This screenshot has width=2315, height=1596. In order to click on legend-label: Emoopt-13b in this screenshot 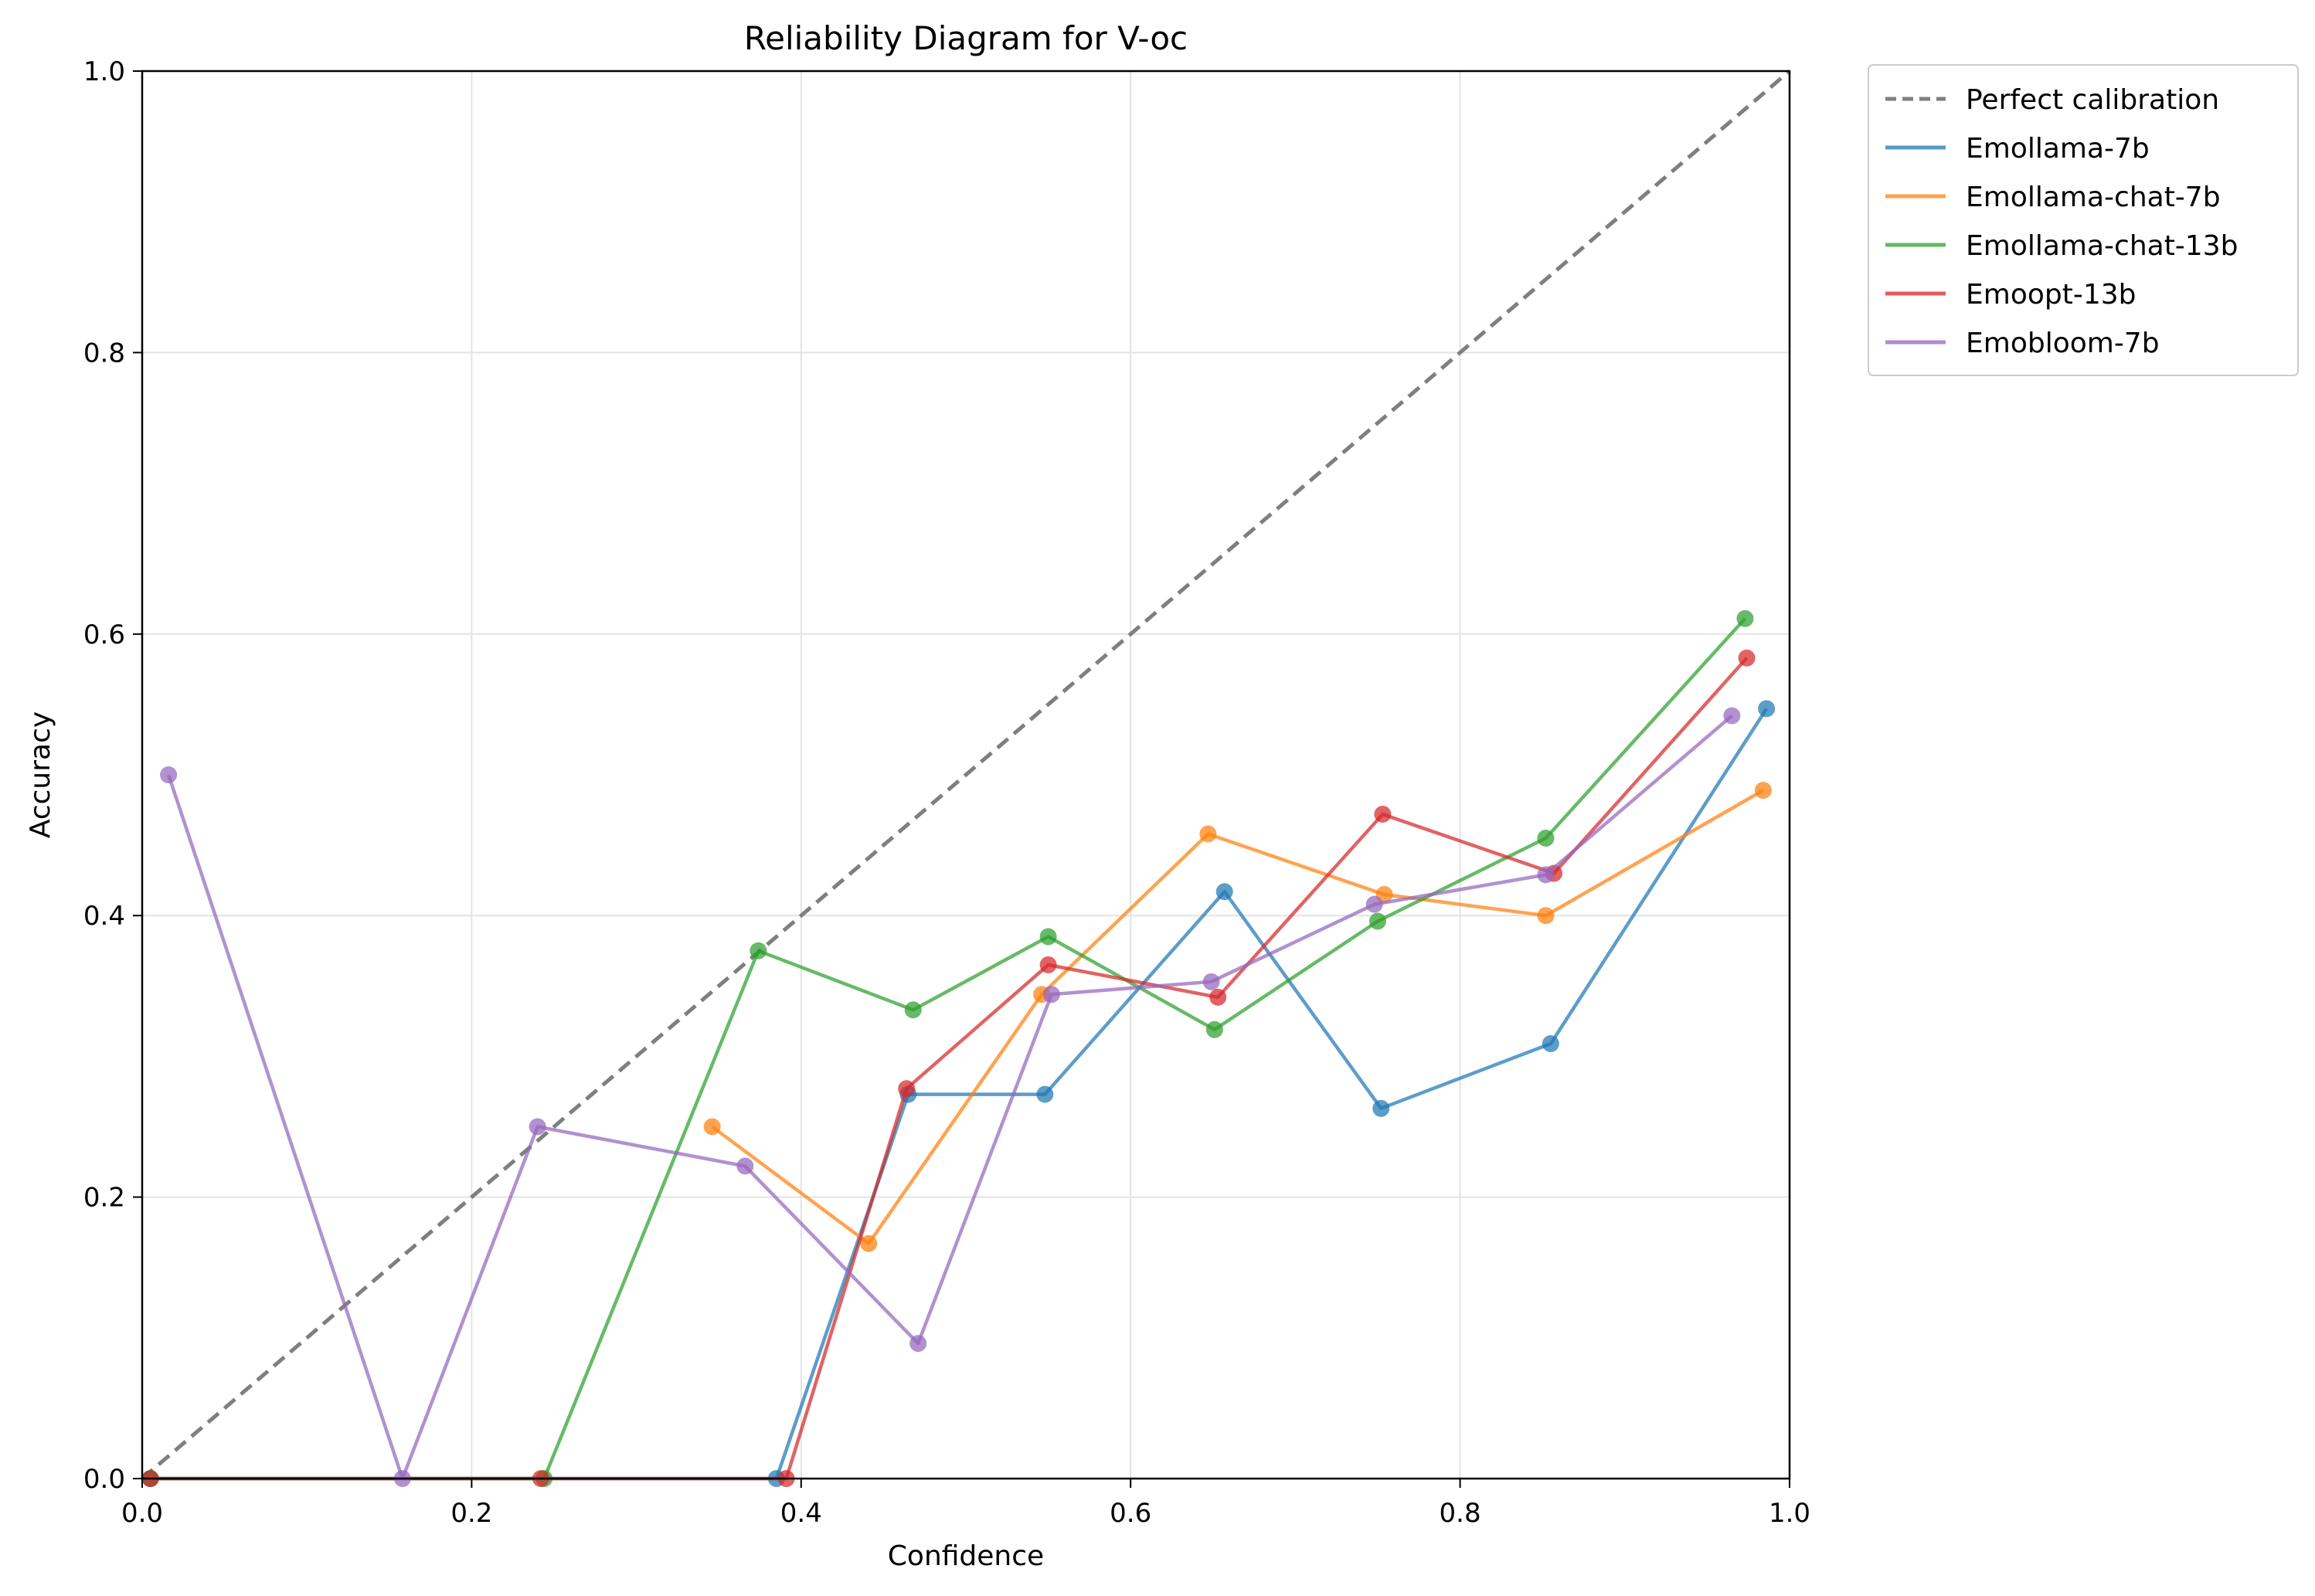, I will do `click(2051, 295)`.